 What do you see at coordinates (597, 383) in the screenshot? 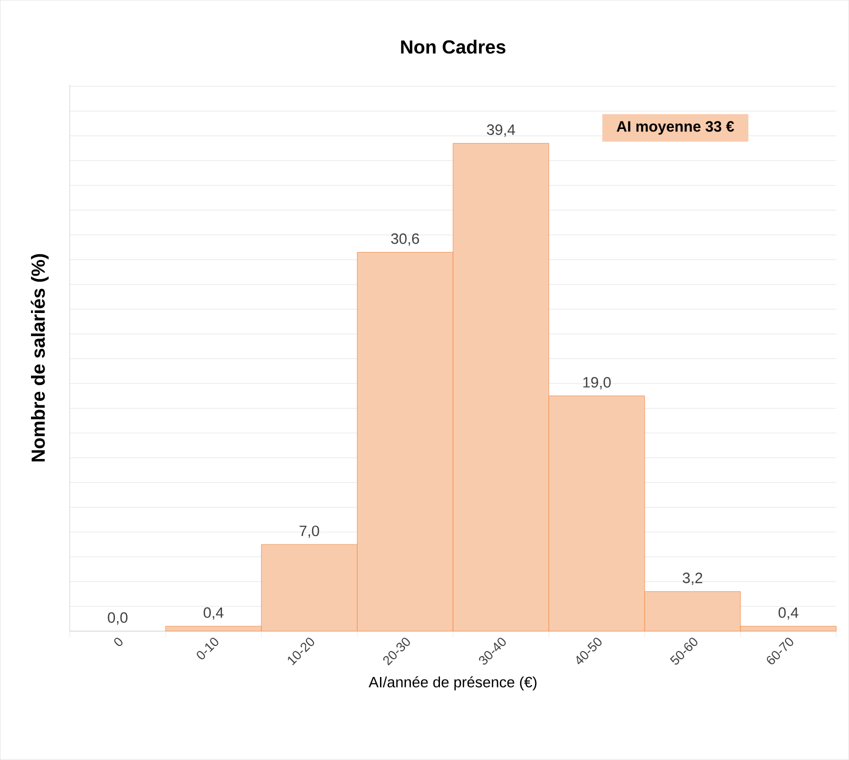
I see `data-label: 19,0` at bounding box center [597, 383].